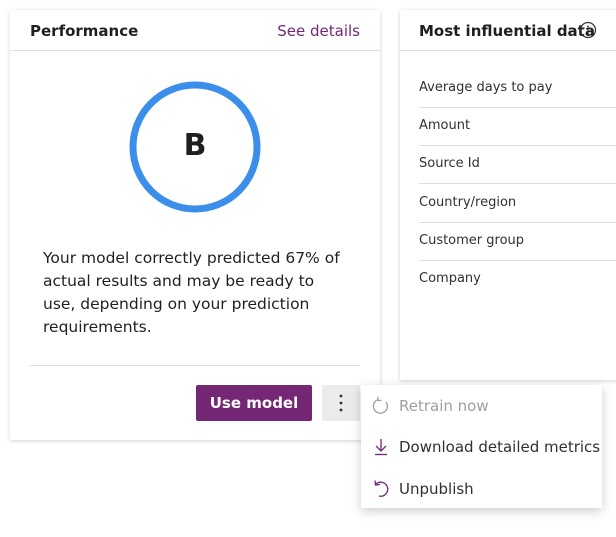 The height and width of the screenshot is (537, 616). What do you see at coordinates (472, 240) in the screenshot?
I see `feature-name: Customer group` at bounding box center [472, 240].